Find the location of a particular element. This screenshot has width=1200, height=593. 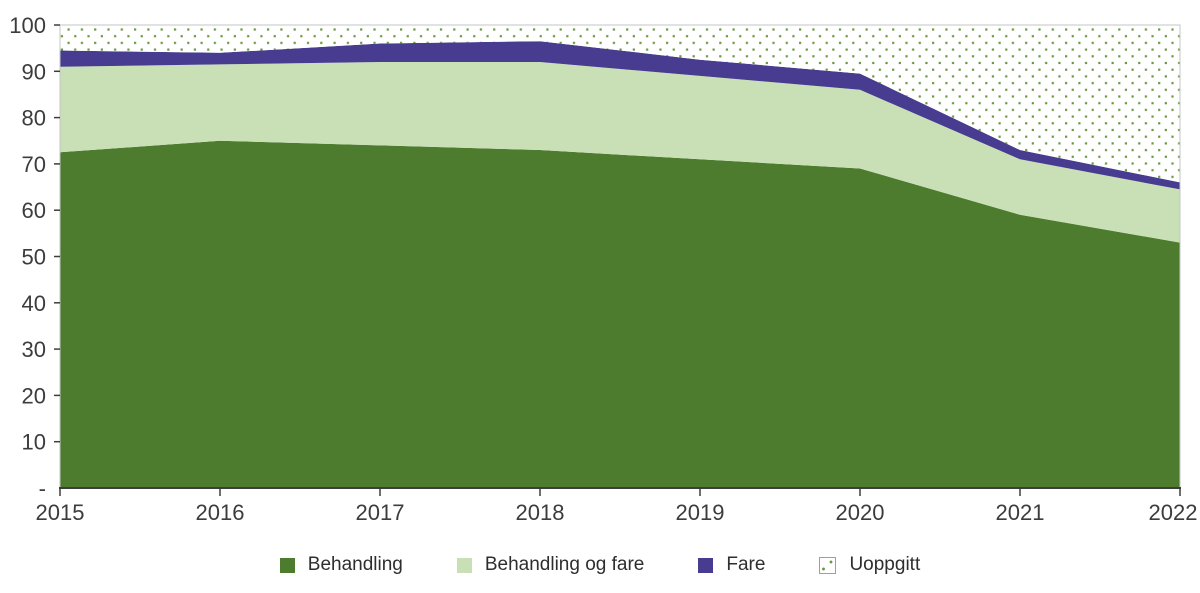

legend-item-uoppgitt: Uoppgitt is located at coordinates (869, 565).